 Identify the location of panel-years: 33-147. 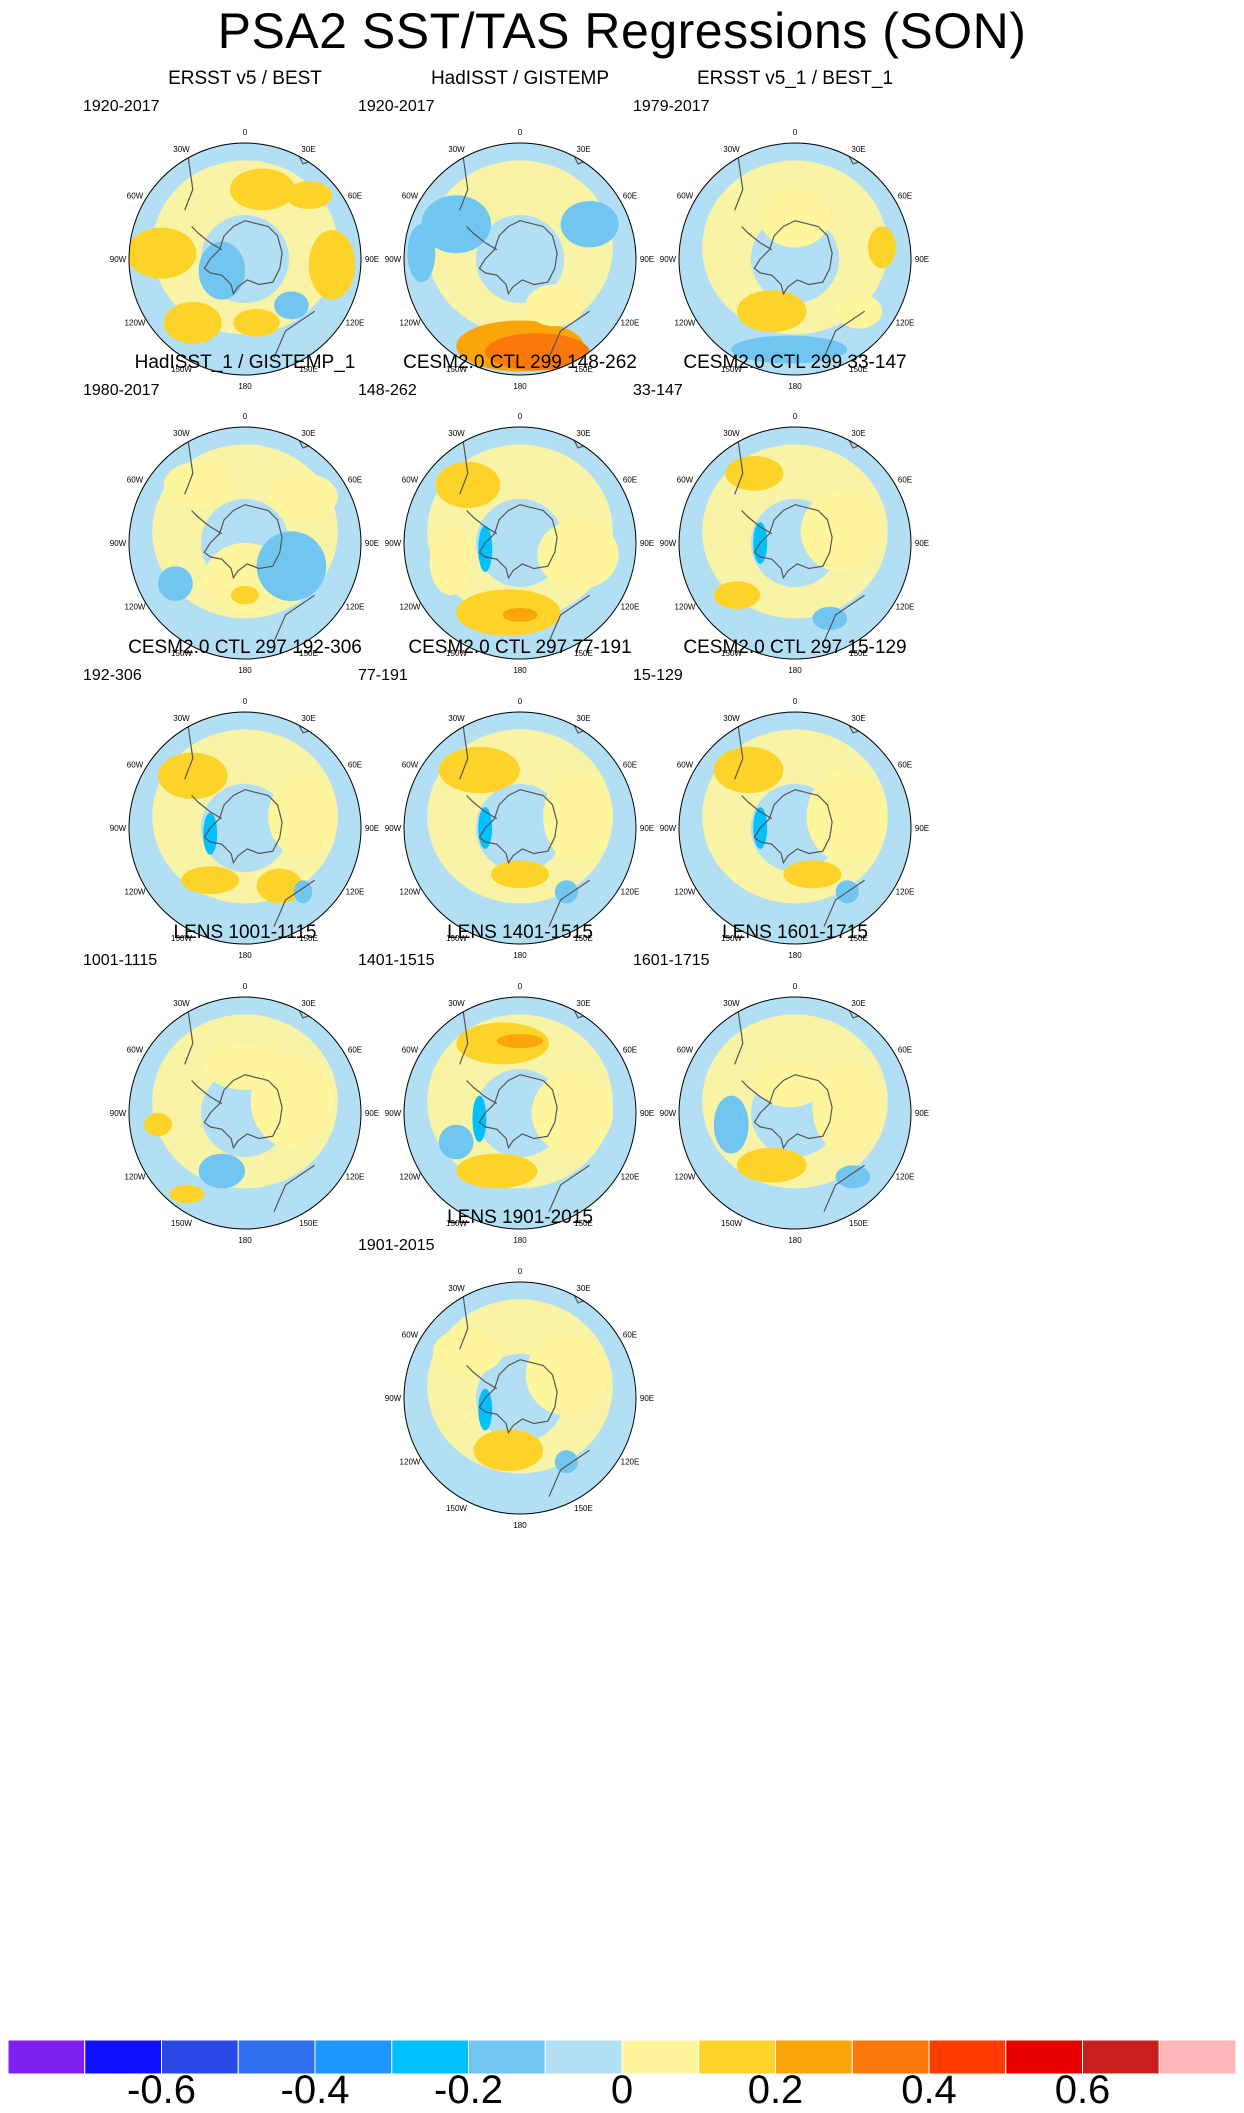
(658, 390).